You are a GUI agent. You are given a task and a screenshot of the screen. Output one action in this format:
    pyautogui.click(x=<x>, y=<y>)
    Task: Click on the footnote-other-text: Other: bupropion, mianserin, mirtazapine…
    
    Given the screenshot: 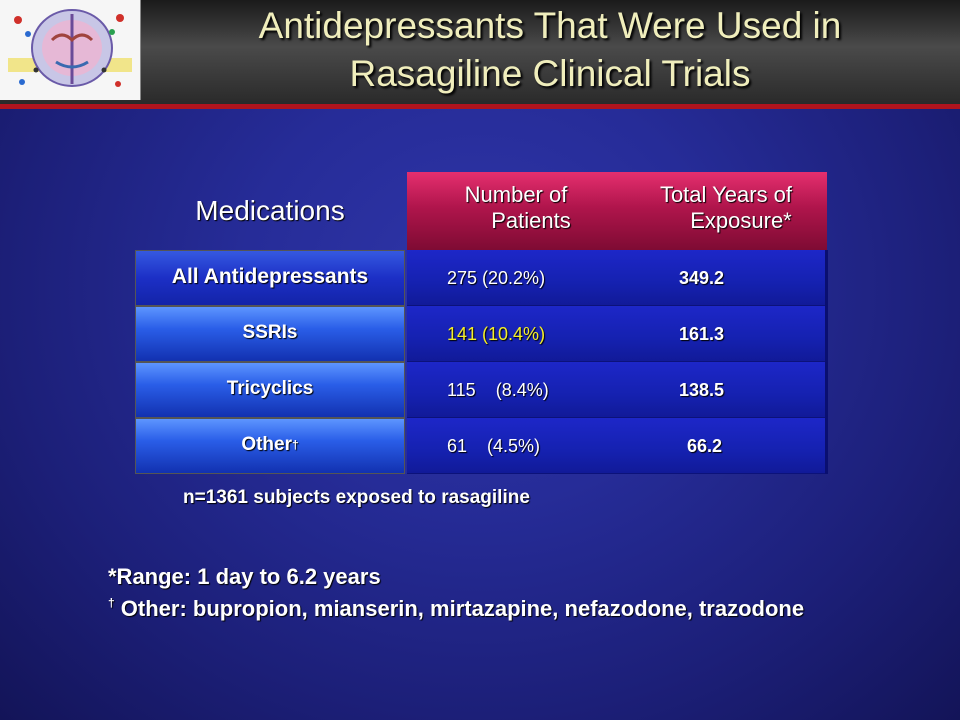 What is the action you would take?
    pyautogui.click(x=459, y=608)
    